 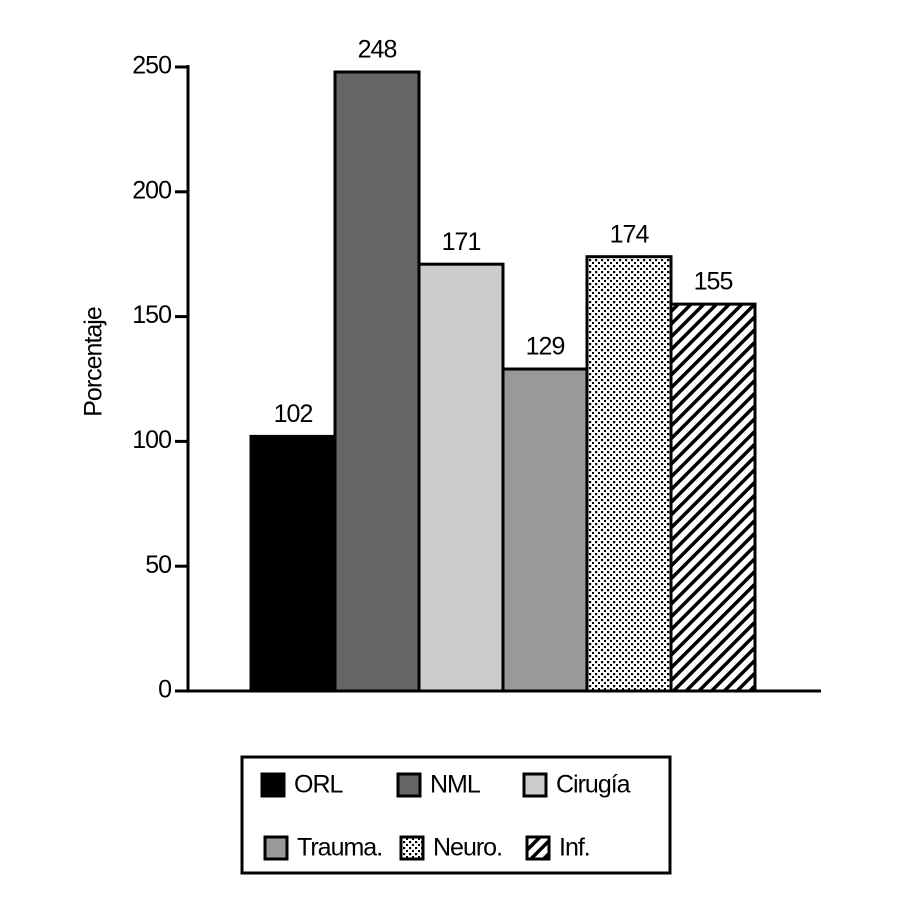 I want to click on y-tick-label: 150, so click(x=151, y=315).